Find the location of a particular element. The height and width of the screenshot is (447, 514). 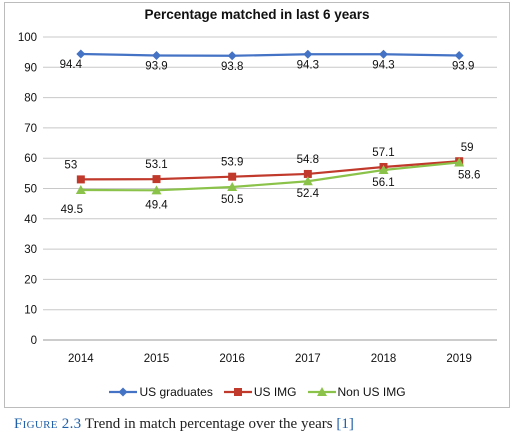

y-tick-label: 60 is located at coordinates (30, 159).